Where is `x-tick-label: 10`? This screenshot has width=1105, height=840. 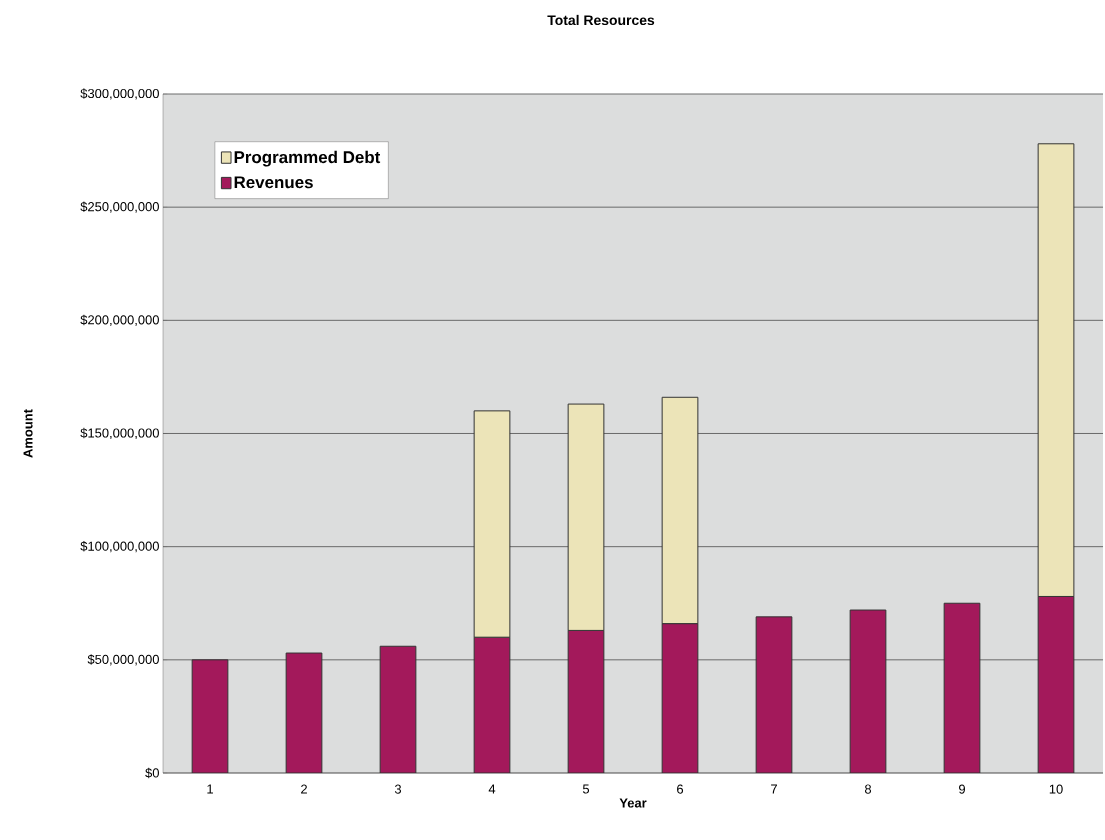
x-tick-label: 10 is located at coordinates (1056, 789).